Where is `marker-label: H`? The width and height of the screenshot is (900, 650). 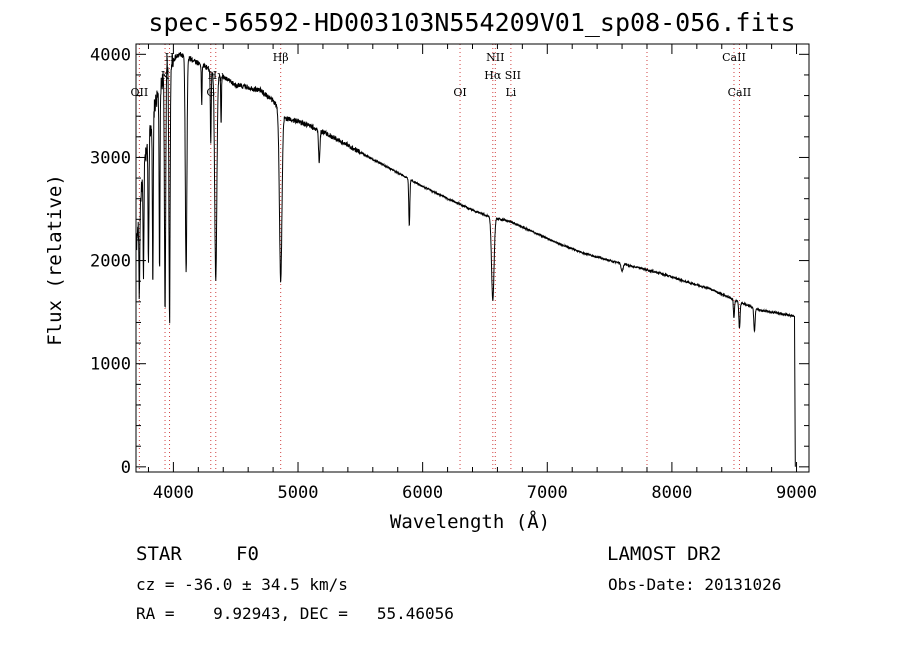 marker-label: H is located at coordinates (170, 57).